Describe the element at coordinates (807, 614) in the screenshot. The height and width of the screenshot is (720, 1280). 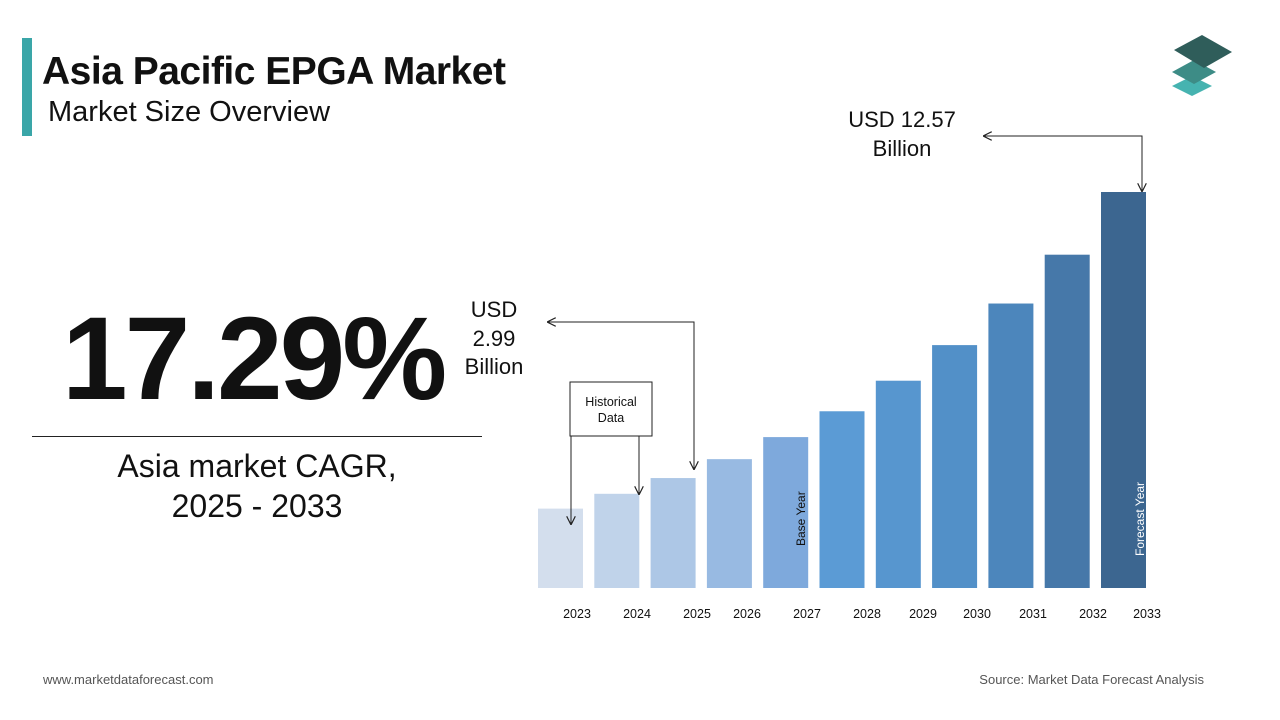
I see `x-tick-2027: 2027` at that location.